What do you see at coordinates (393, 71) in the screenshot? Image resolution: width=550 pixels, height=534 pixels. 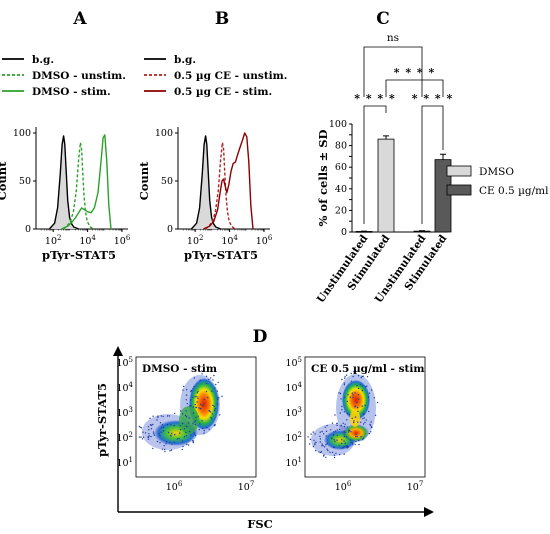 I see `significance-bracket` at bounding box center [393, 71].